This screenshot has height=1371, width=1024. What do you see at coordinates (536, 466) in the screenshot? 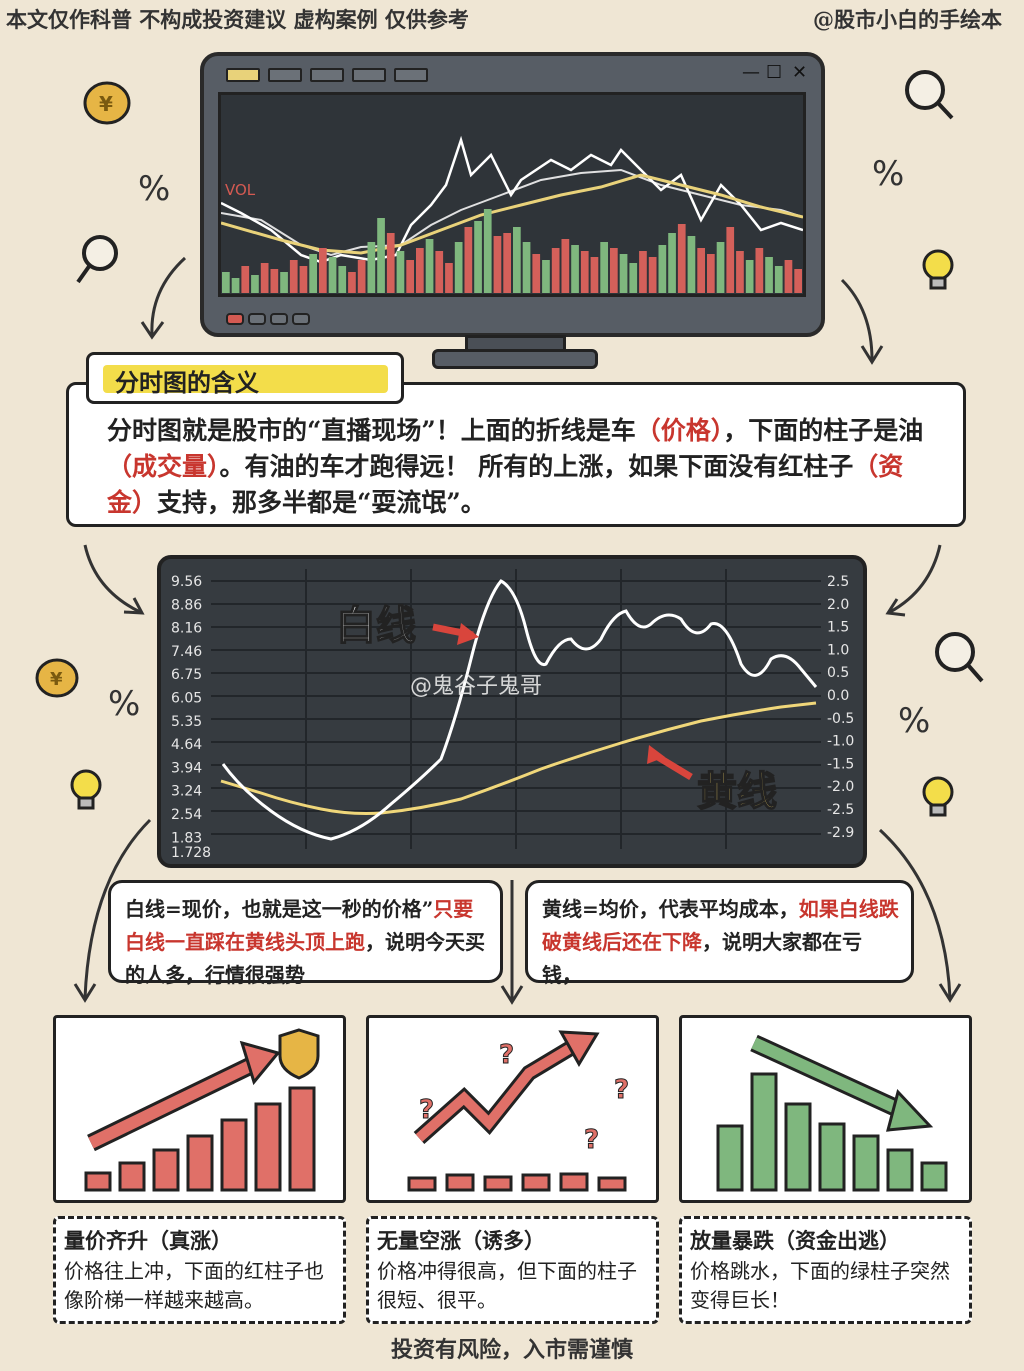
I see `desc-text: 。有油的车才跑得远！ 所有的上涨，如果下面没有红柱子` at bounding box center [536, 466].